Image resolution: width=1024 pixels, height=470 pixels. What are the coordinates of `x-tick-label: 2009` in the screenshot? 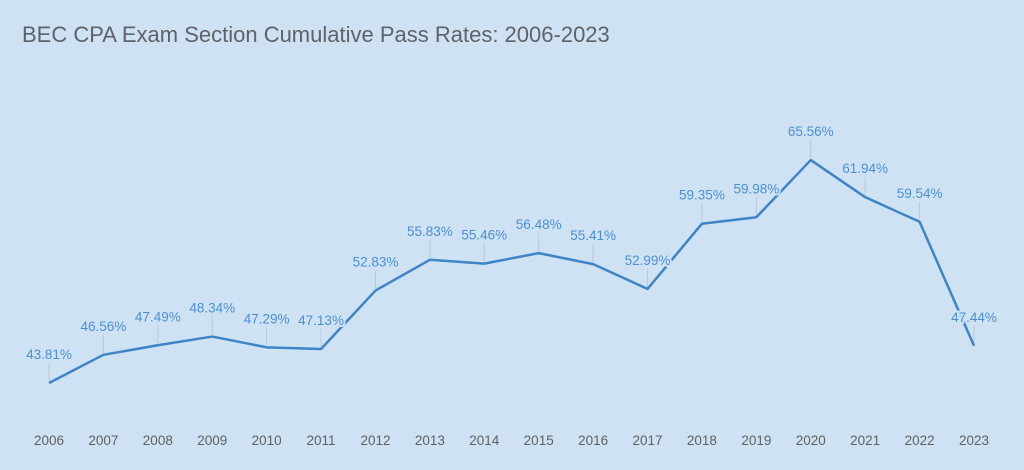 It's located at (212, 440).